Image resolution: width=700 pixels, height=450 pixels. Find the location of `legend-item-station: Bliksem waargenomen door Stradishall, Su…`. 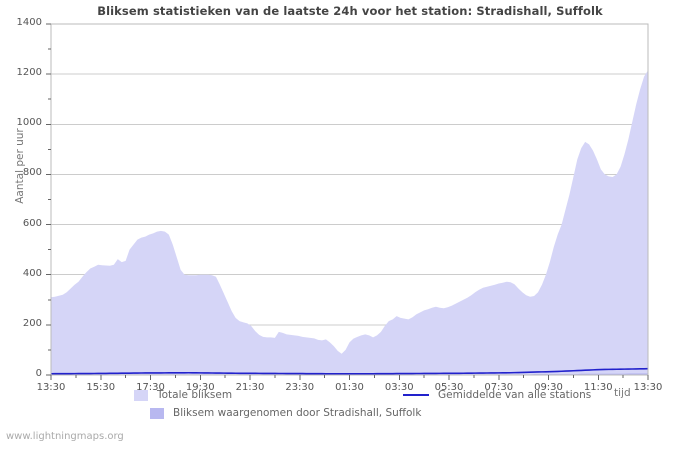

legend-item-station: Bliksem waargenomen door Stradishall, Su… is located at coordinates (285, 413).